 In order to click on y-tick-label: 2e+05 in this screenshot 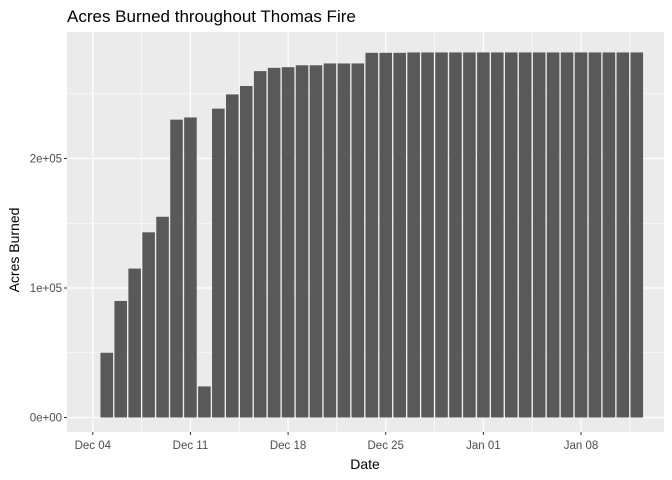, I will do `click(46, 160)`.